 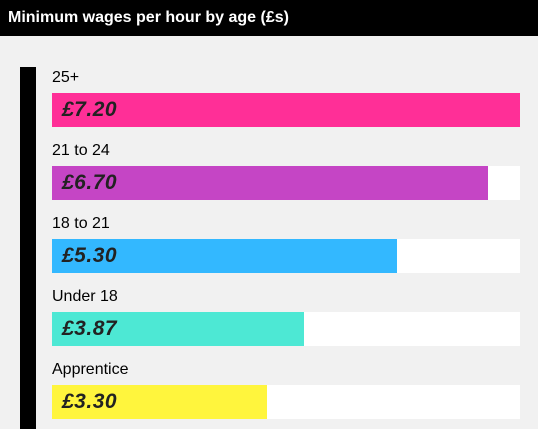 What do you see at coordinates (90, 328) in the screenshot?
I see `value-label: £3.87` at bounding box center [90, 328].